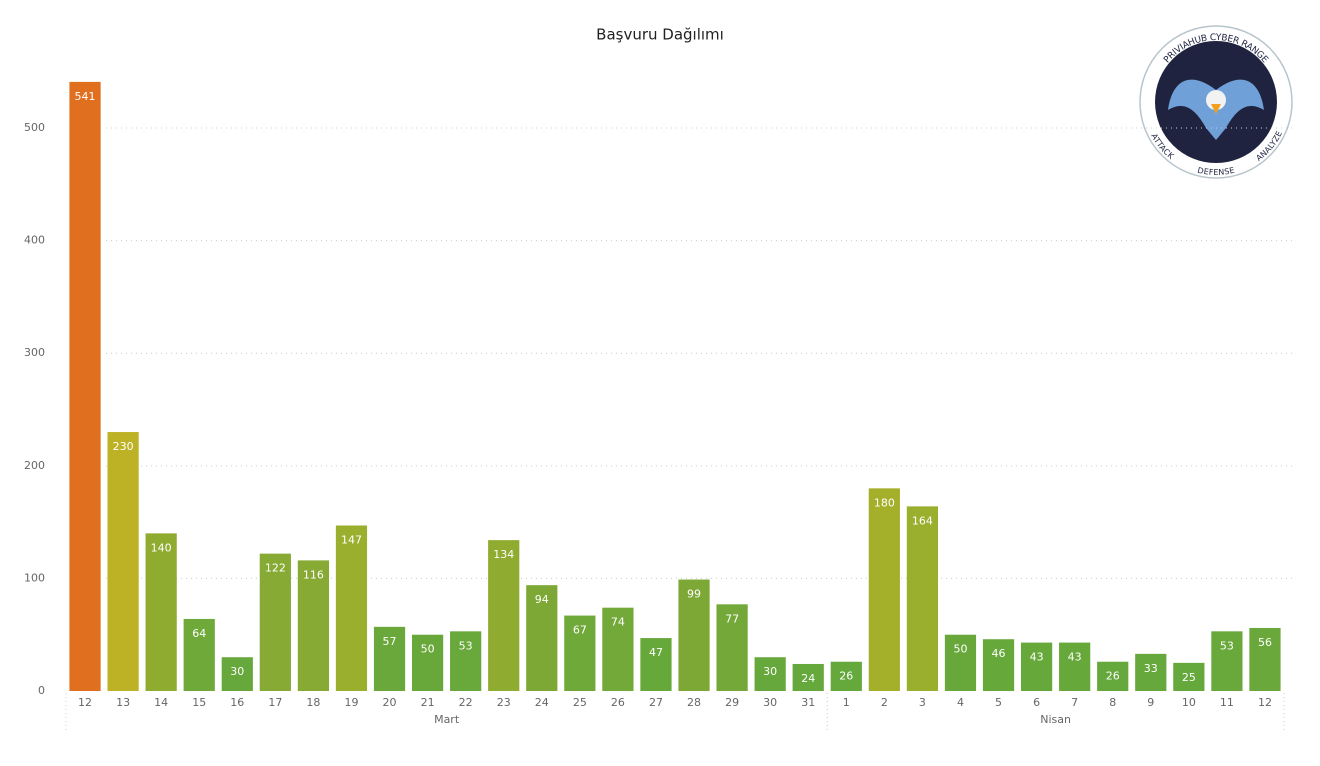 Image resolution: width=1320 pixels, height=766 pixels. Describe the element at coordinates (922, 702) in the screenshot. I see `x-tick-label: 3` at that location.